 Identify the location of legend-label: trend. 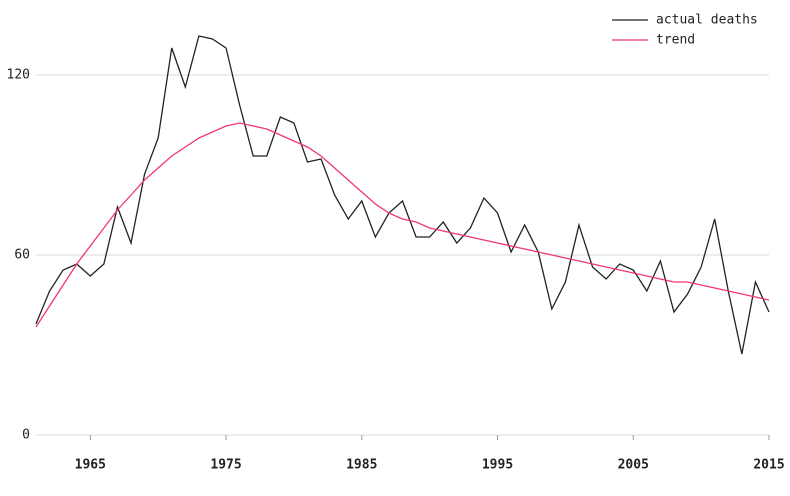
(675, 40).